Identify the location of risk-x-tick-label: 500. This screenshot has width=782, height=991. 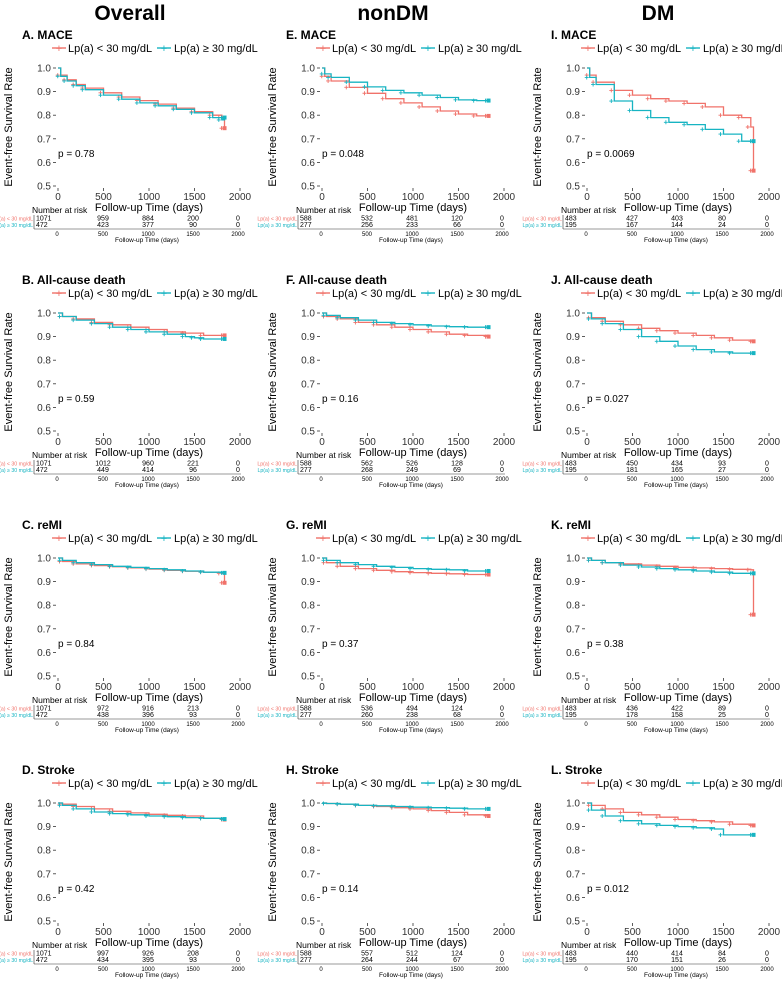
(632, 725).